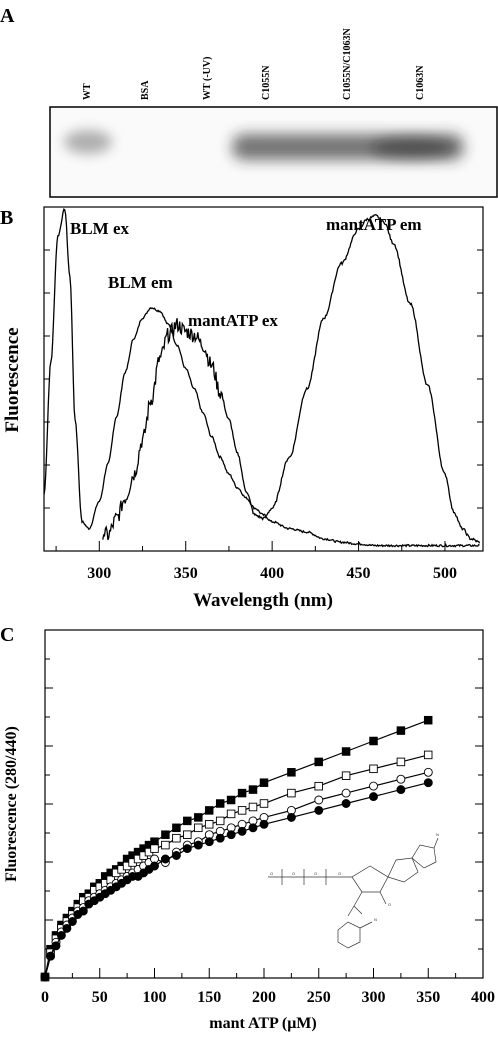  I want to click on gel-band-wt, so click(88, 142).